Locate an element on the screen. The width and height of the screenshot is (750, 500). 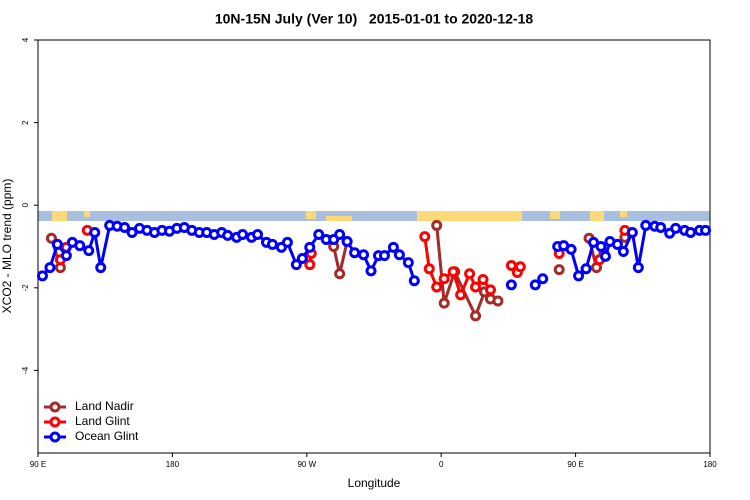
x-axis-label: Longitude is located at coordinates (374, 483).